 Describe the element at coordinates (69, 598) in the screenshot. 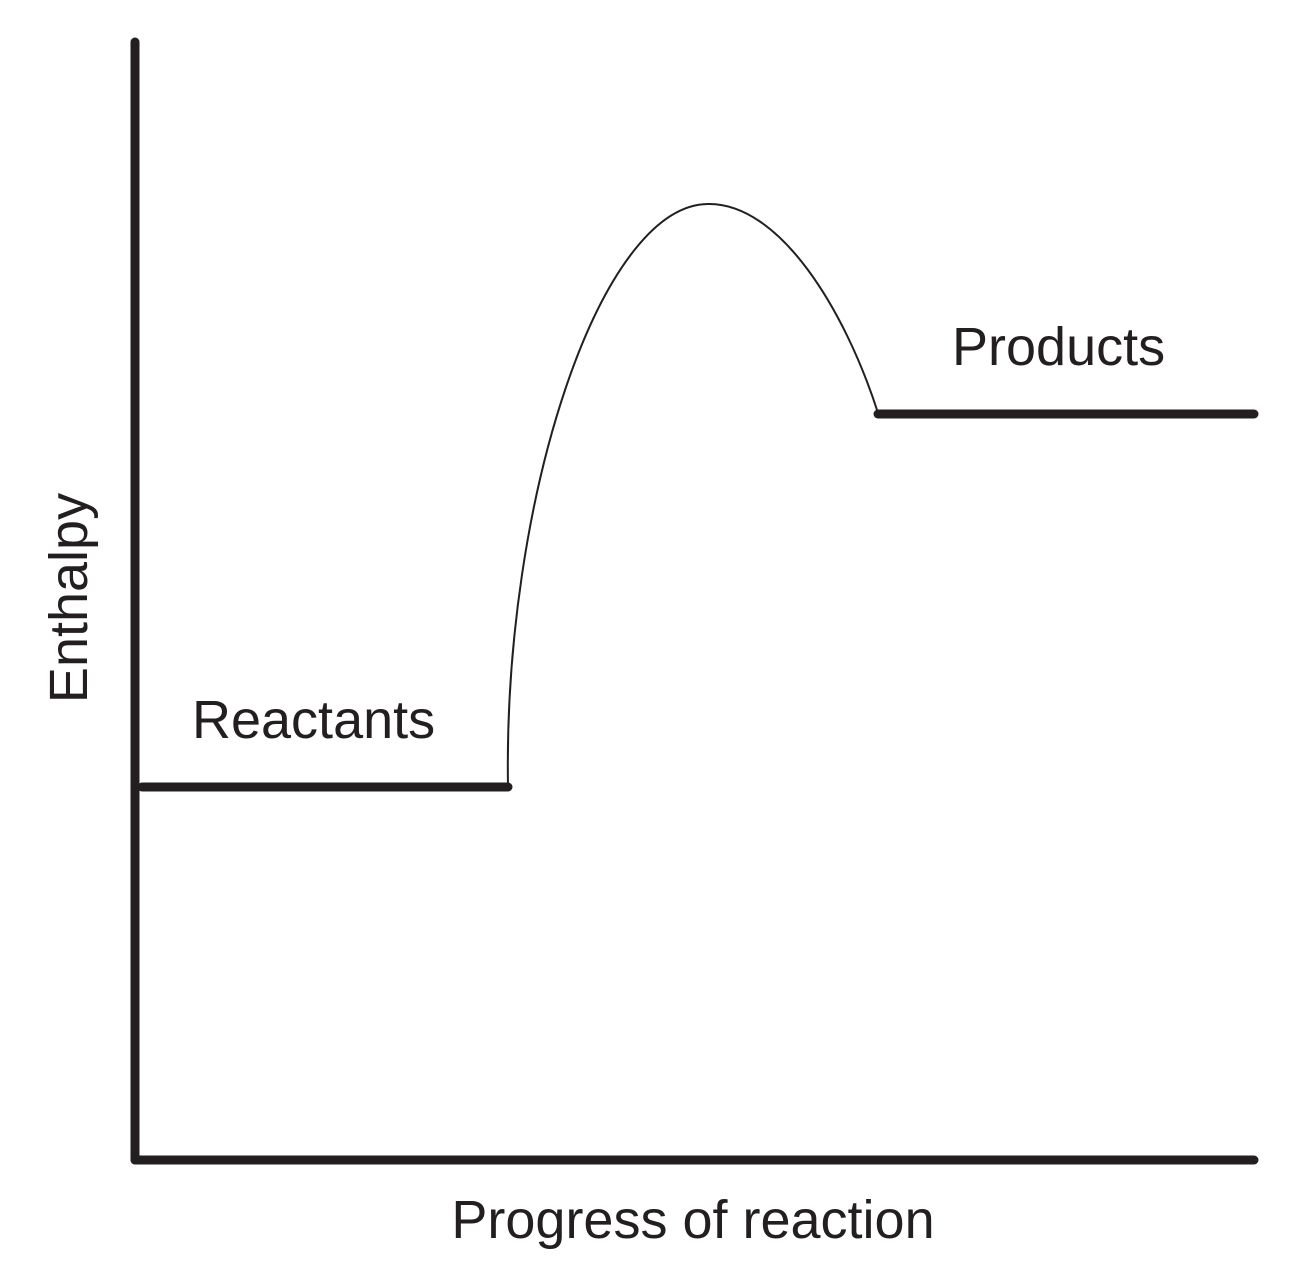

I see `y-axis-label: Enthalpy` at that location.